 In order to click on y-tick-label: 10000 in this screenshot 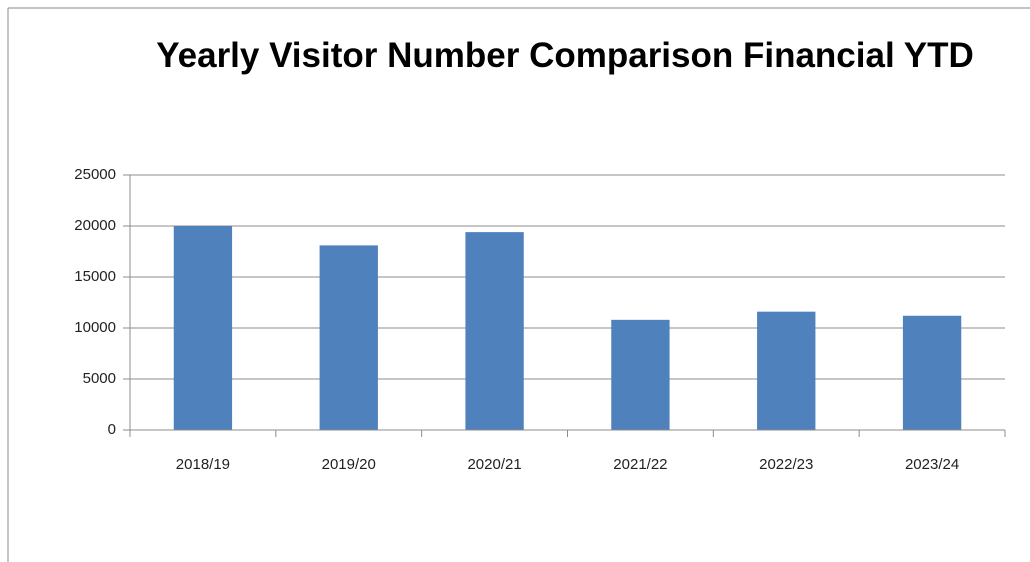, I will do `click(95, 327)`.